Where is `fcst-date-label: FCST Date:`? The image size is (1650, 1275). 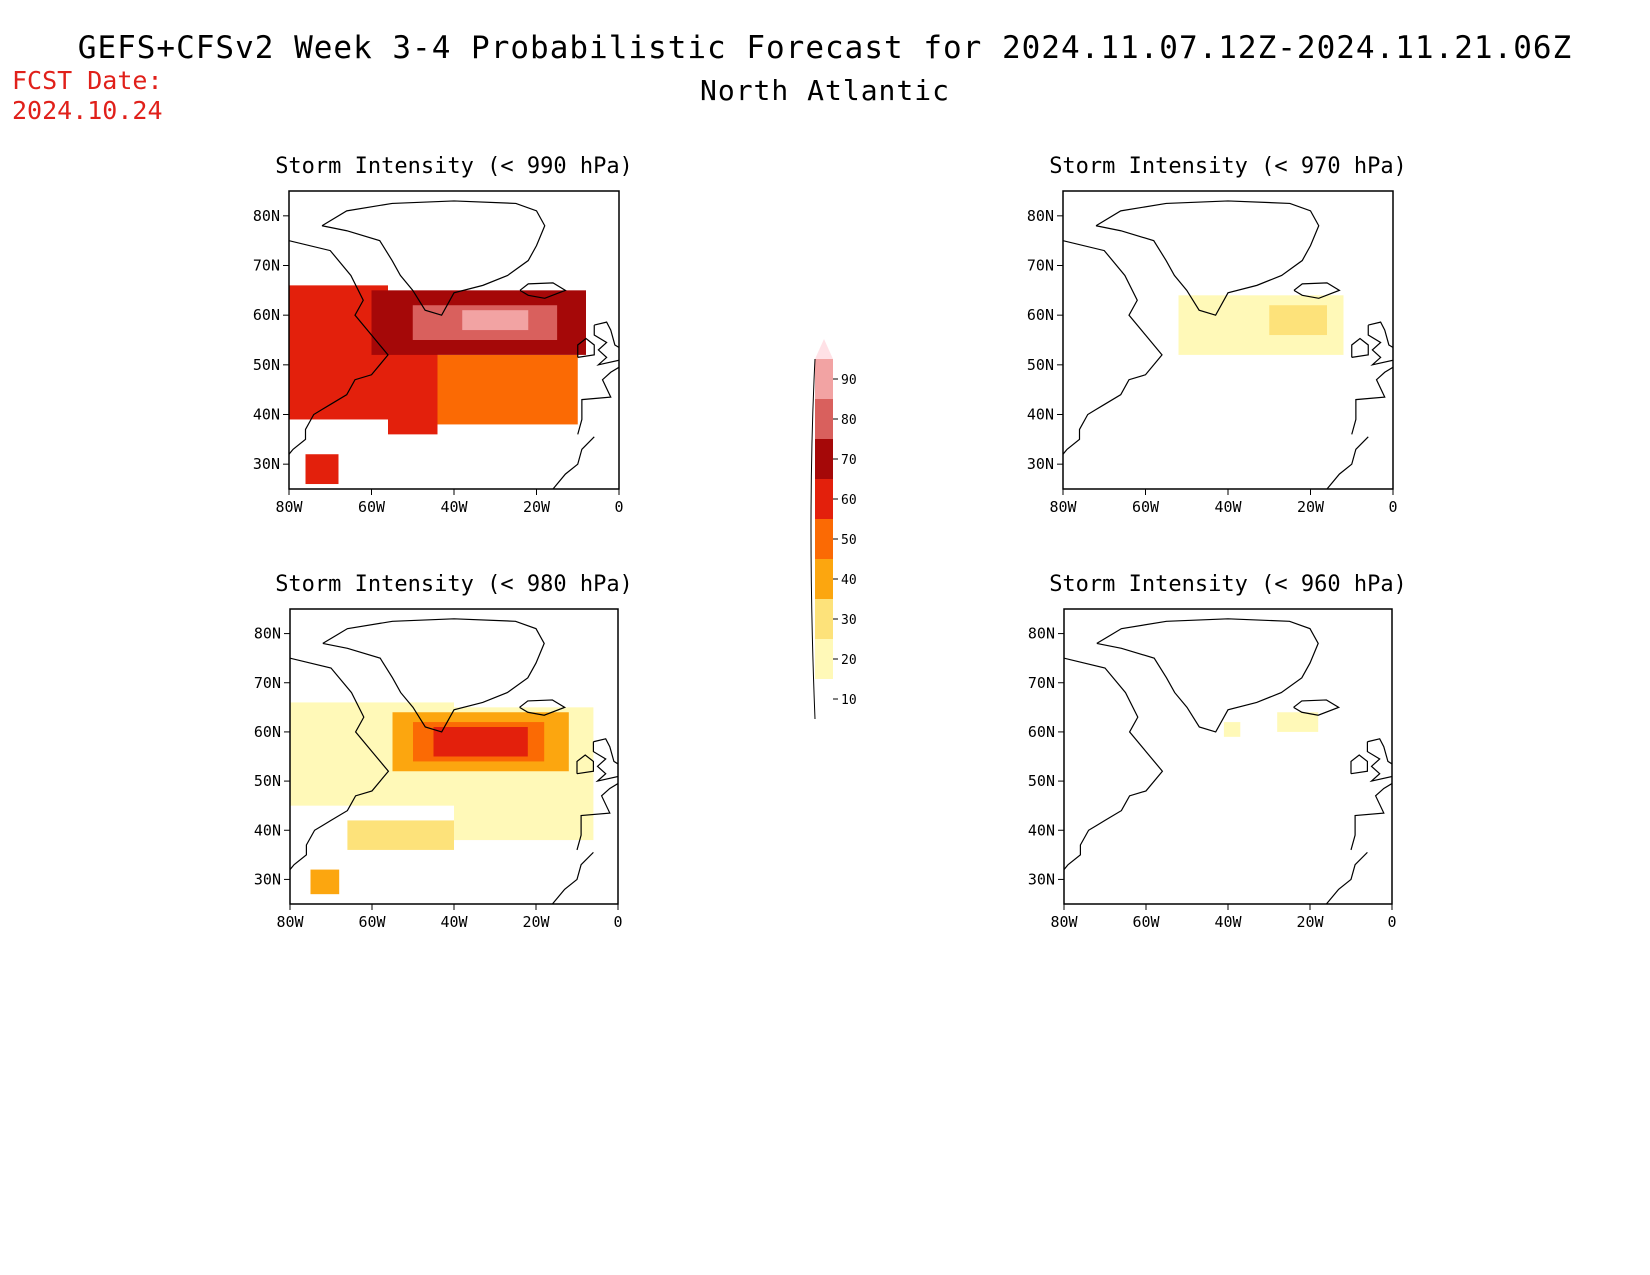 fcst-date-label: FCST Date: is located at coordinates (87, 80).